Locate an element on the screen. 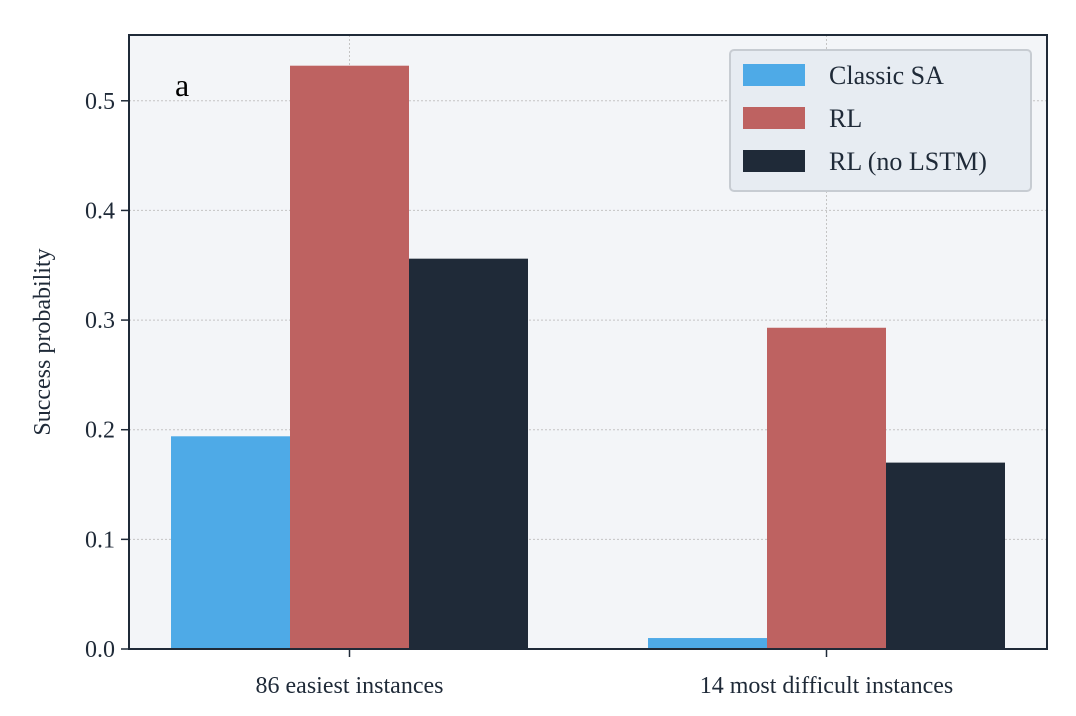 The image size is (1076, 716). y-tick-label: 0.5 is located at coordinates (100, 102).